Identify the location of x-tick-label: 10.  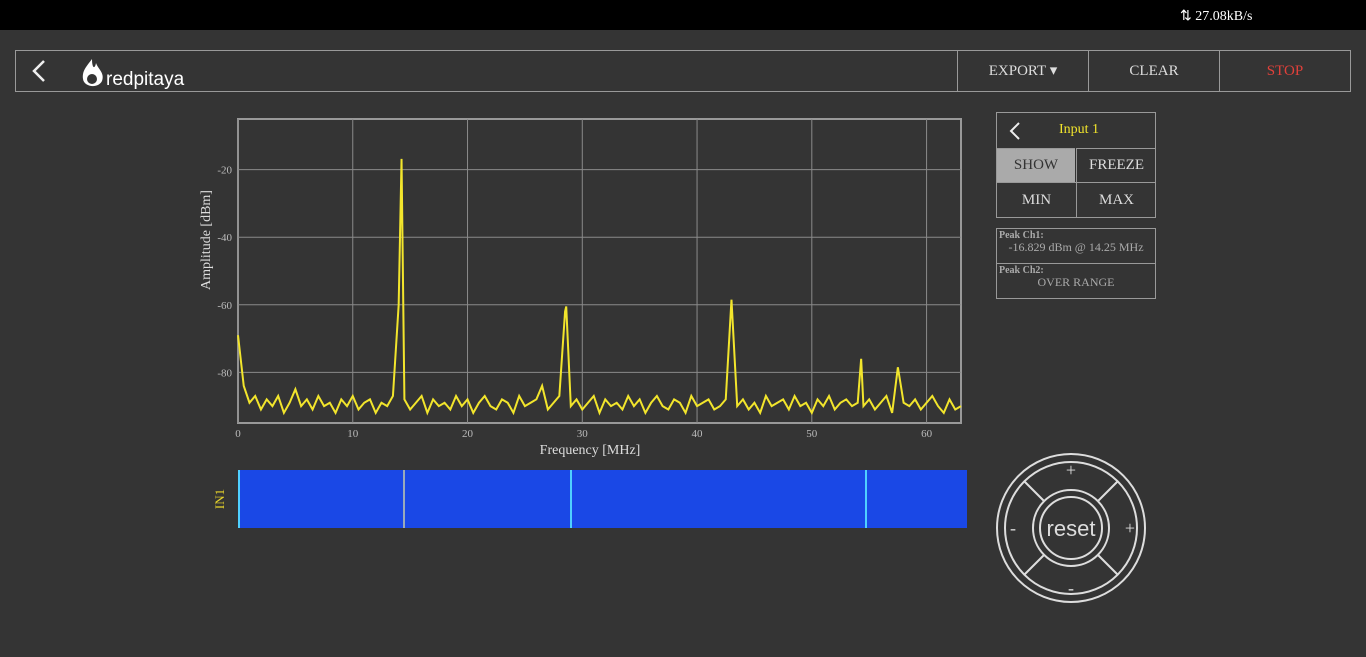
(353, 434).